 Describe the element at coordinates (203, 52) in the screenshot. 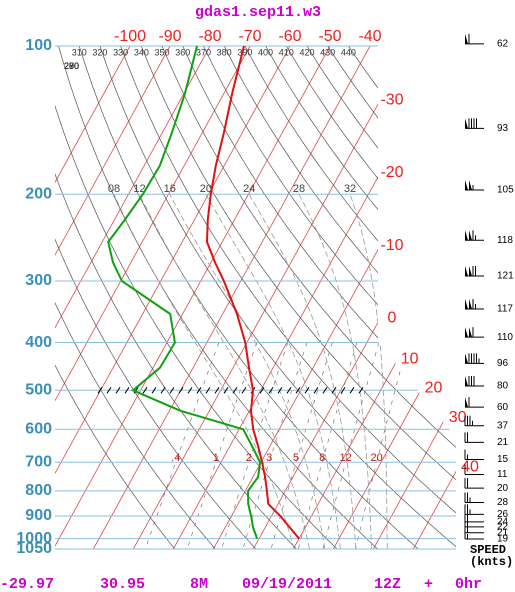

I see `theta-label: 370` at that location.